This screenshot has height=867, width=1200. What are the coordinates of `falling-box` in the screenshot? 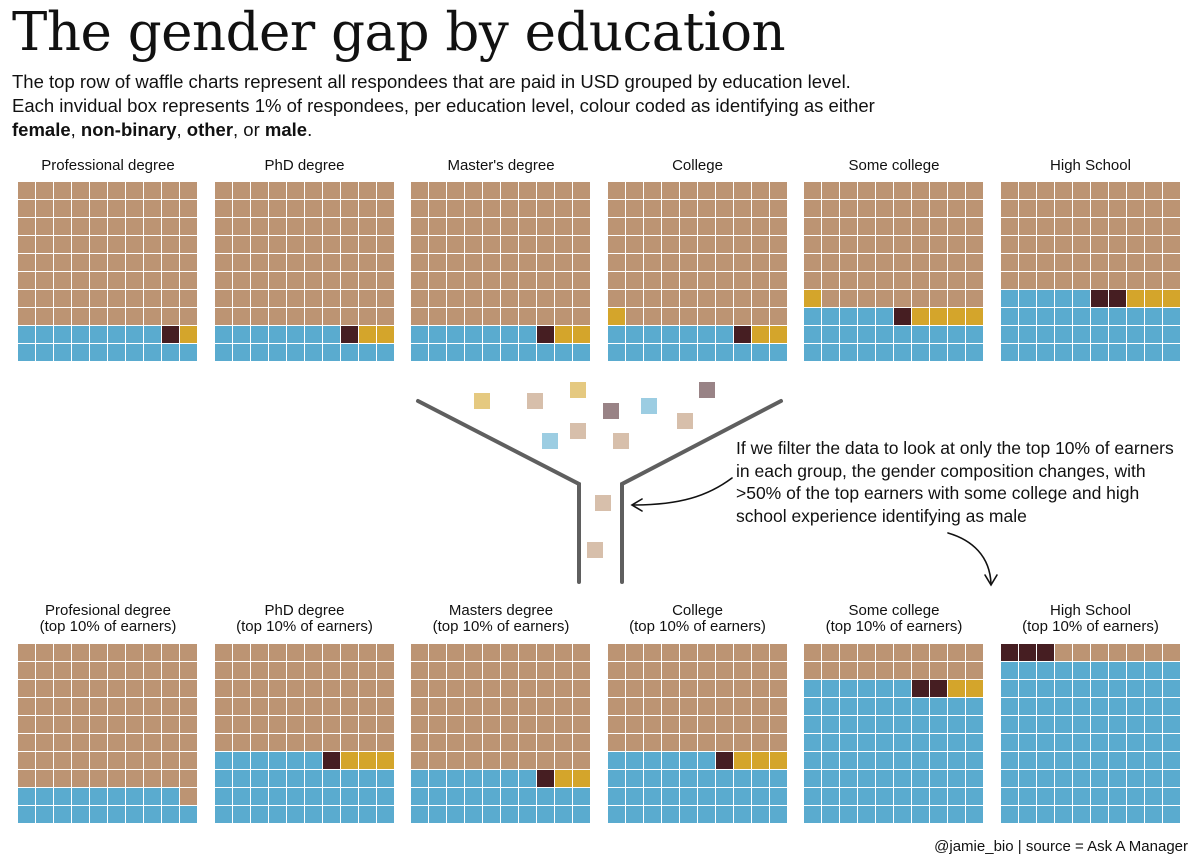 It's located at (611, 411).